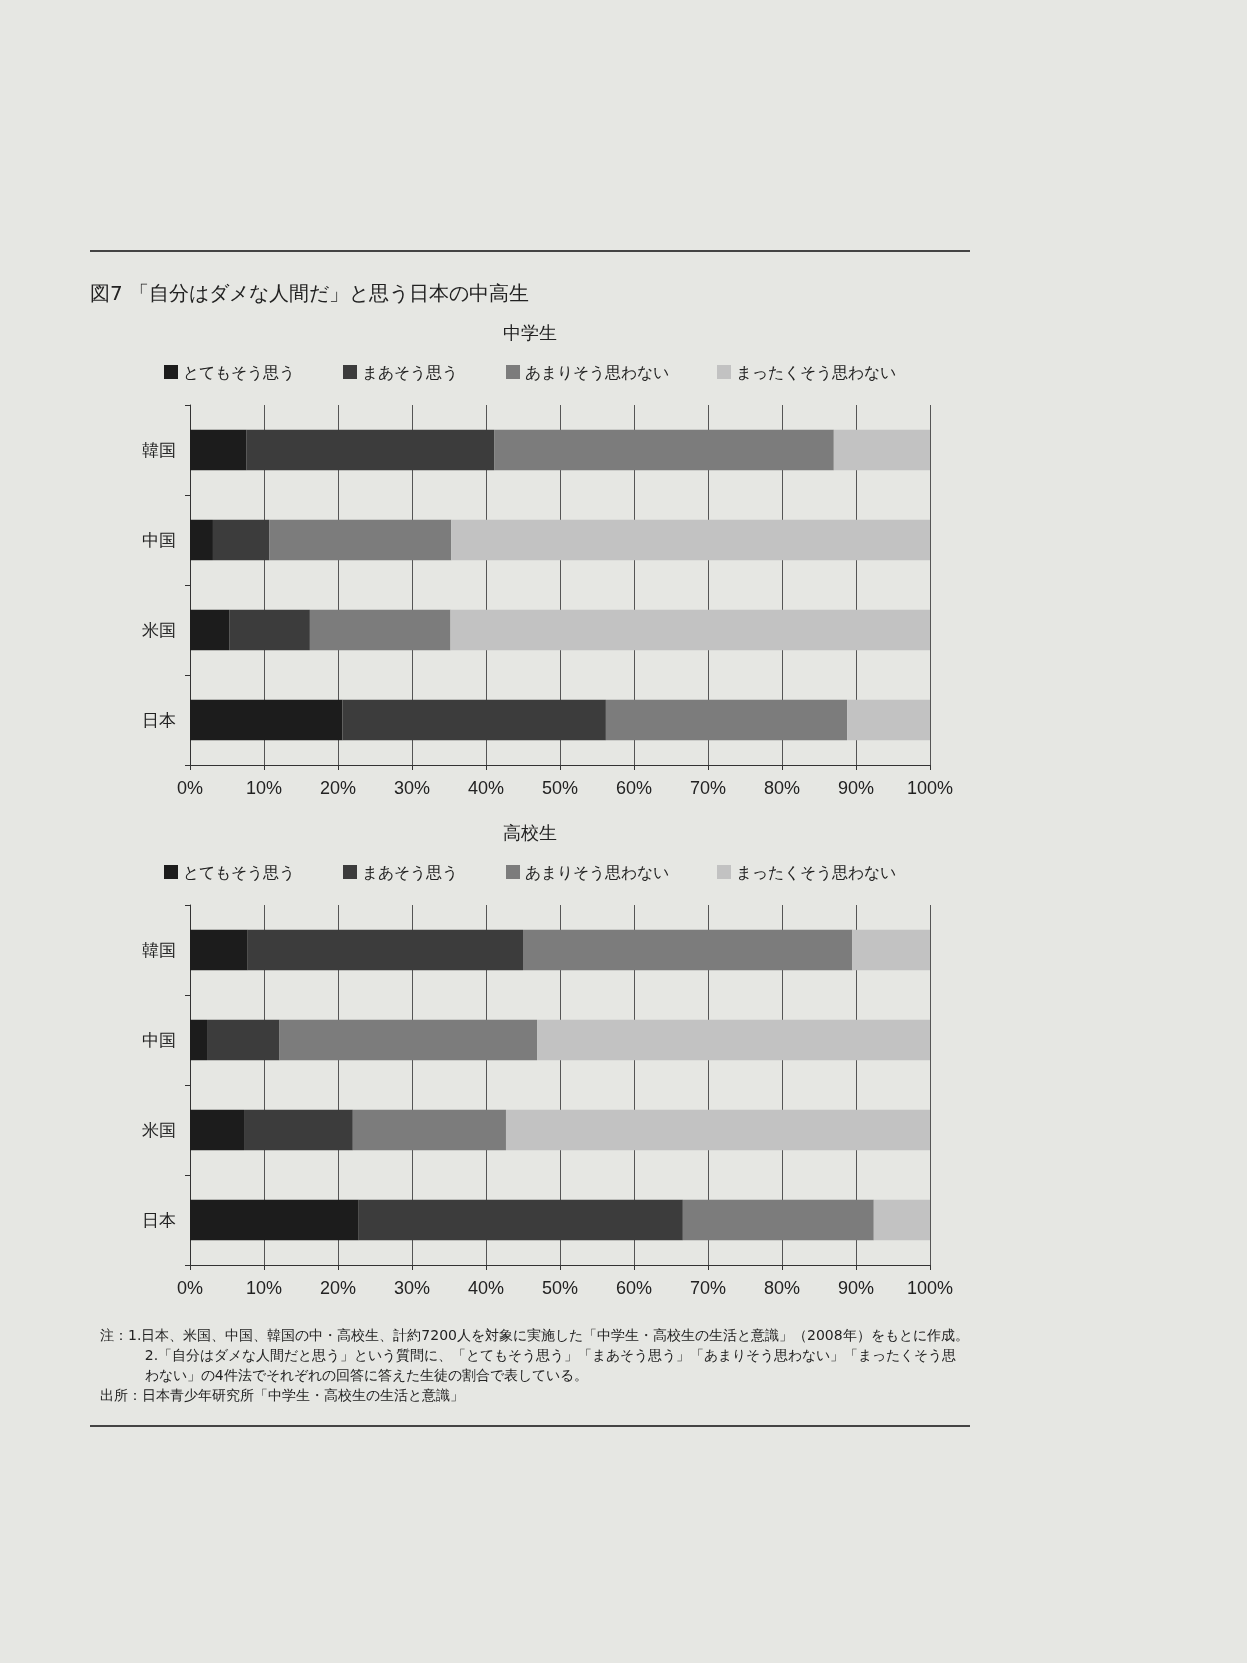 This screenshot has width=1247, height=1663. Describe the element at coordinates (530, 333) in the screenshot. I see `chart-subtitle: 中学生` at that location.